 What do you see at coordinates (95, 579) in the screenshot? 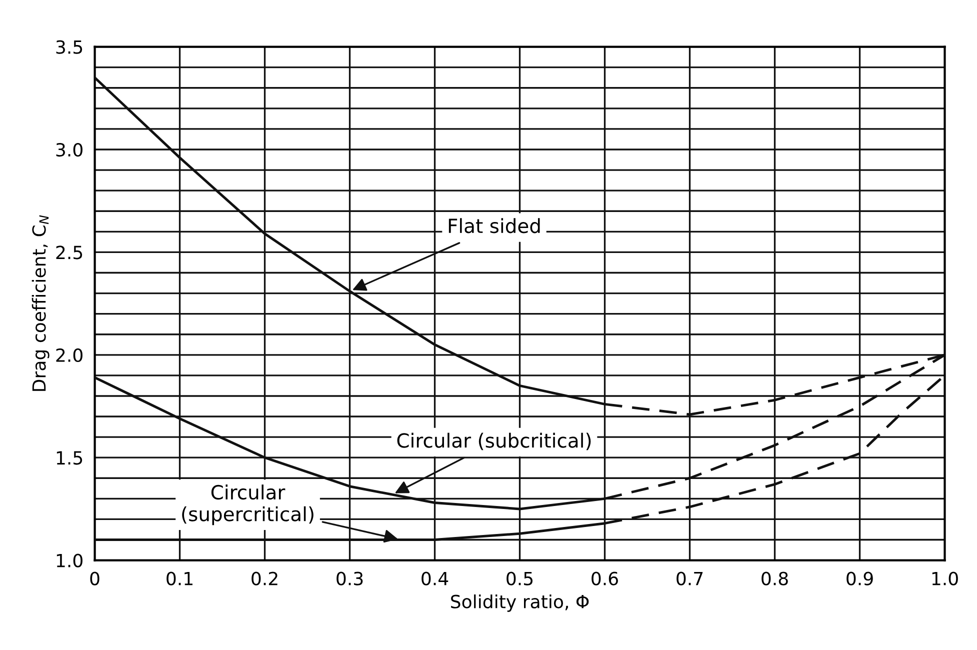
I see `x-tick-label: 0` at bounding box center [95, 579].